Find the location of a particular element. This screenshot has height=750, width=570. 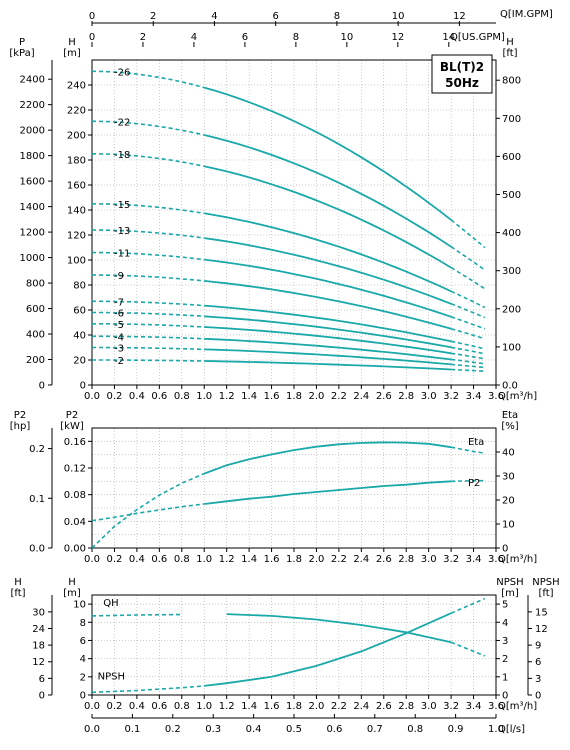

head-panel-xtick-label: 0.2 is located at coordinates (114, 396).